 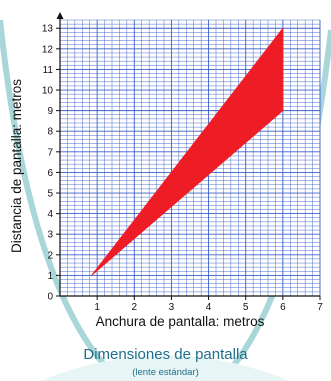 I want to click on x-tick-label: 6, so click(x=283, y=307).